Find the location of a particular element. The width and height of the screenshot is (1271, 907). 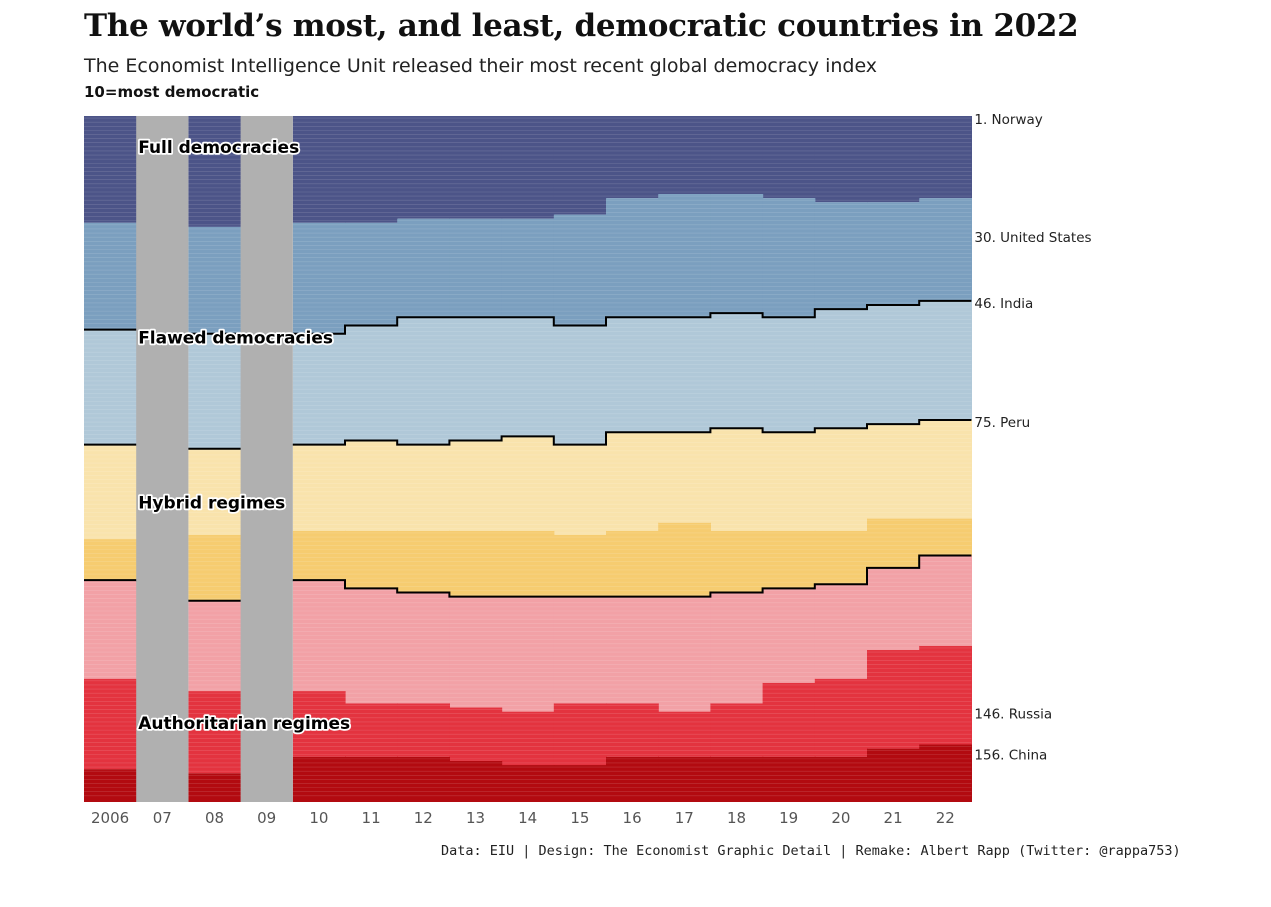

band-5-year-2012 is located at coordinates (423, 648).